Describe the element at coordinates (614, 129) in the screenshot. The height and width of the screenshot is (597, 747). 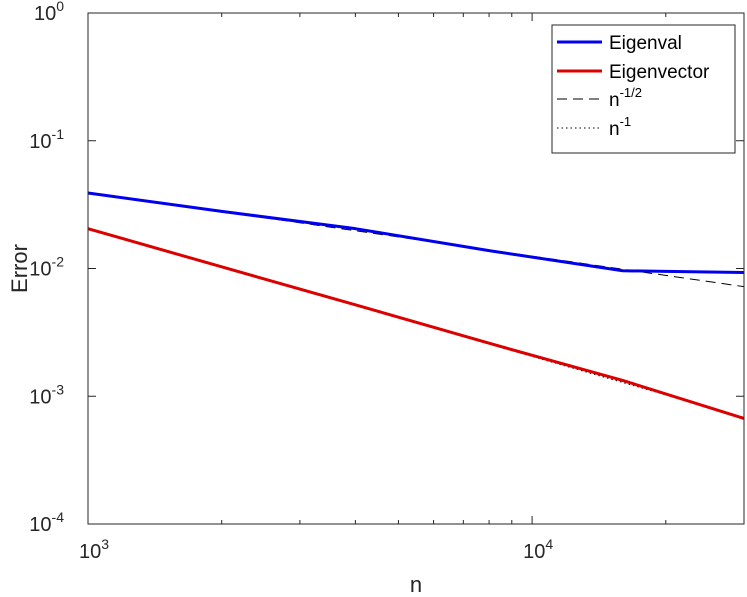
I see `legend-label-3-base: n` at that location.